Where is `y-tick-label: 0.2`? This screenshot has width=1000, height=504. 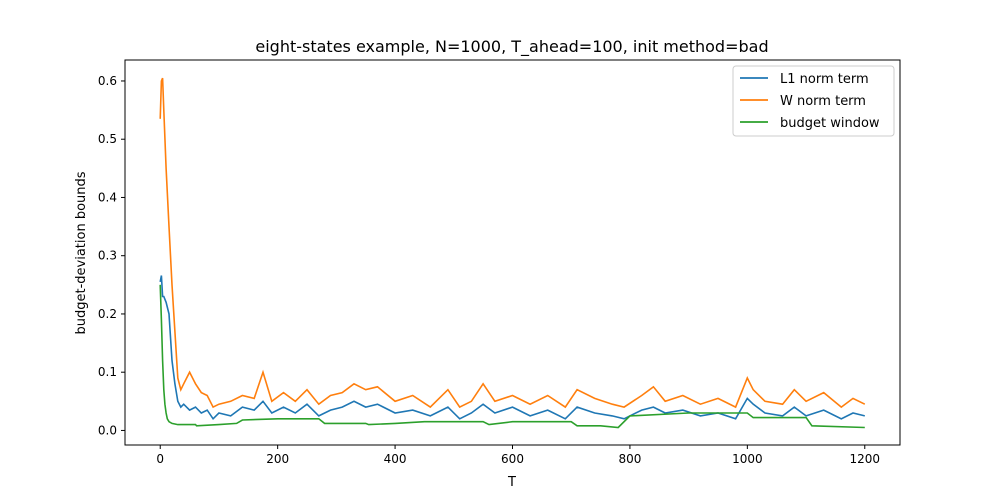 y-tick-label: 0.2 is located at coordinates (107, 314).